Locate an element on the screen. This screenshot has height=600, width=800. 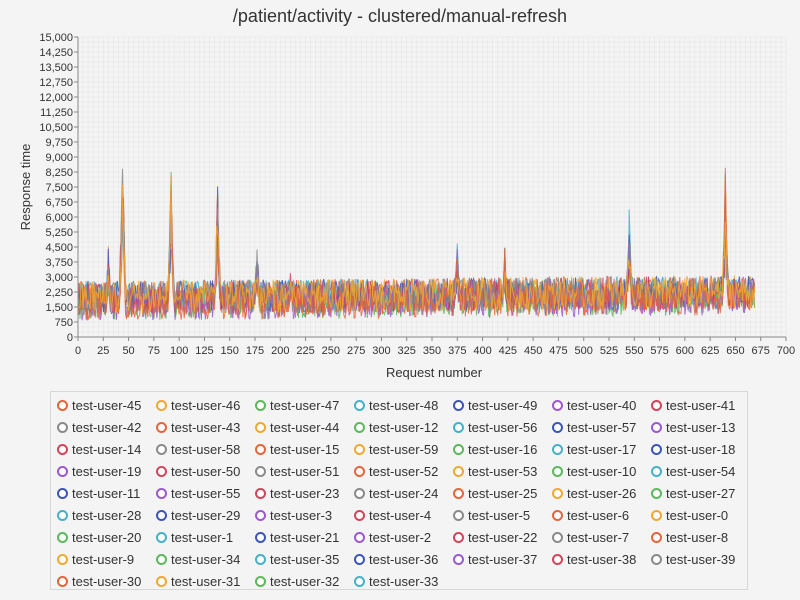
legend-item-test-user-19: test-user-19 is located at coordinates (99, 472).